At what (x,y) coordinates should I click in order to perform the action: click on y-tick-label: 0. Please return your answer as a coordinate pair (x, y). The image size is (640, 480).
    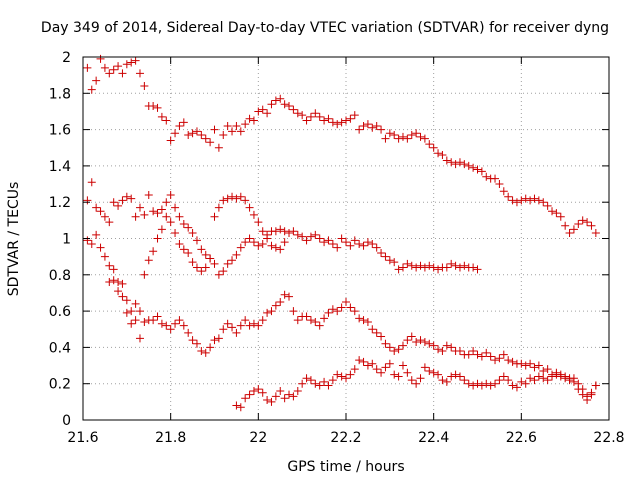
    Looking at the image, I should click on (66, 421).